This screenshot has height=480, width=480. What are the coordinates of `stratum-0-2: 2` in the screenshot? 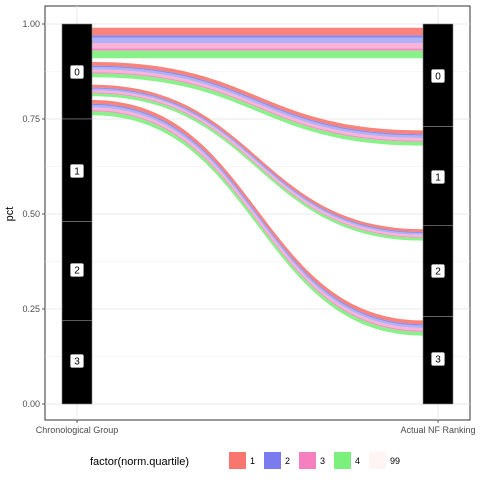 It's located at (77, 271).